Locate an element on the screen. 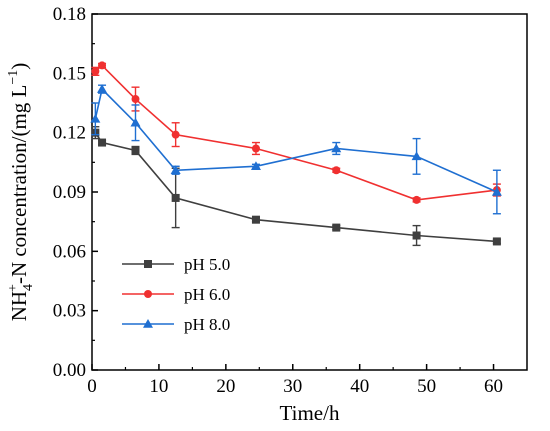 The height and width of the screenshot is (431, 550). y-title-prefix: NH is located at coordinates (19, 306).